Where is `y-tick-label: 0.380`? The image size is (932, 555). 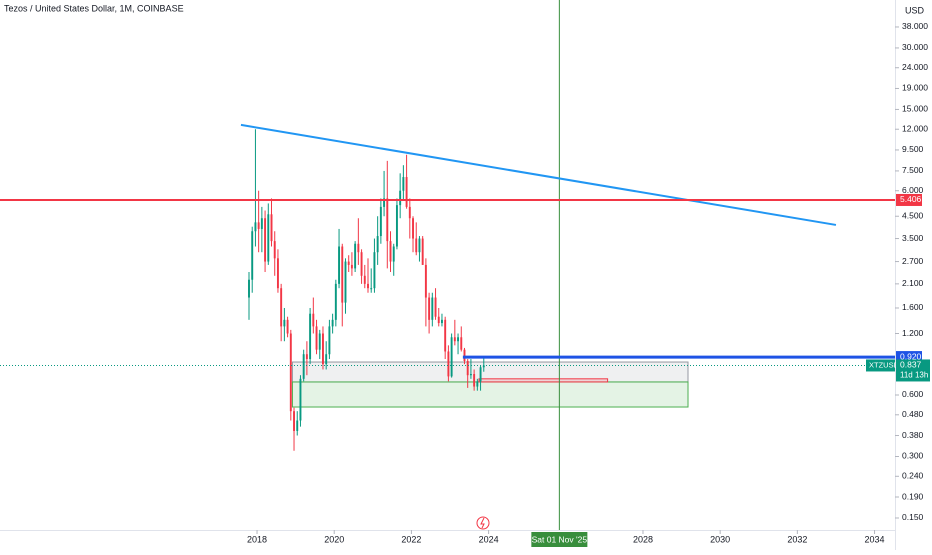 y-tick-label: 0.380 is located at coordinates (913, 435).